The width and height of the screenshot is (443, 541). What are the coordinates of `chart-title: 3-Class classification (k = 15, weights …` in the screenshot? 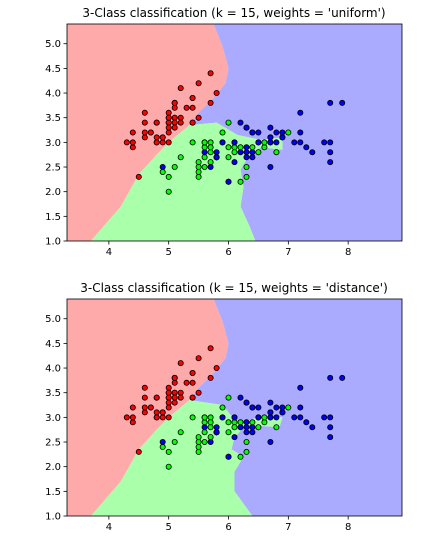 It's located at (233, 13).